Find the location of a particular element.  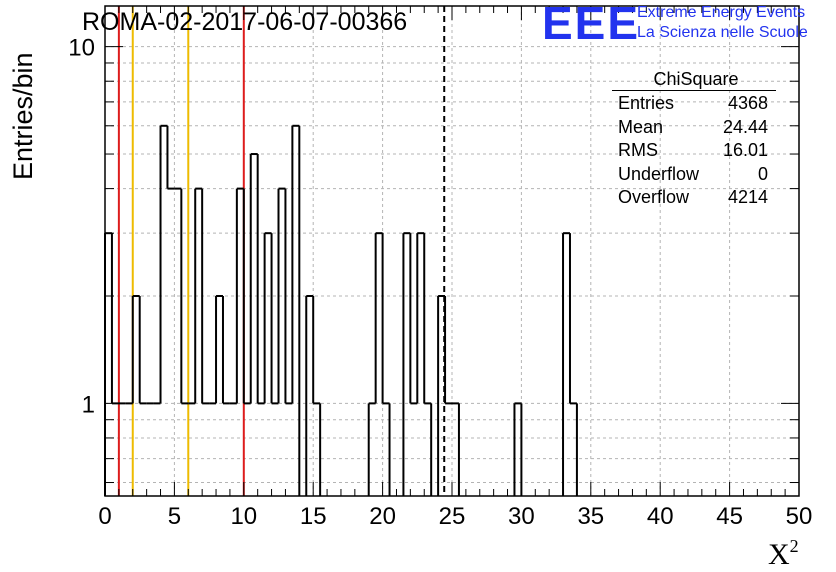

x-tick-label: 10 is located at coordinates (243, 516).